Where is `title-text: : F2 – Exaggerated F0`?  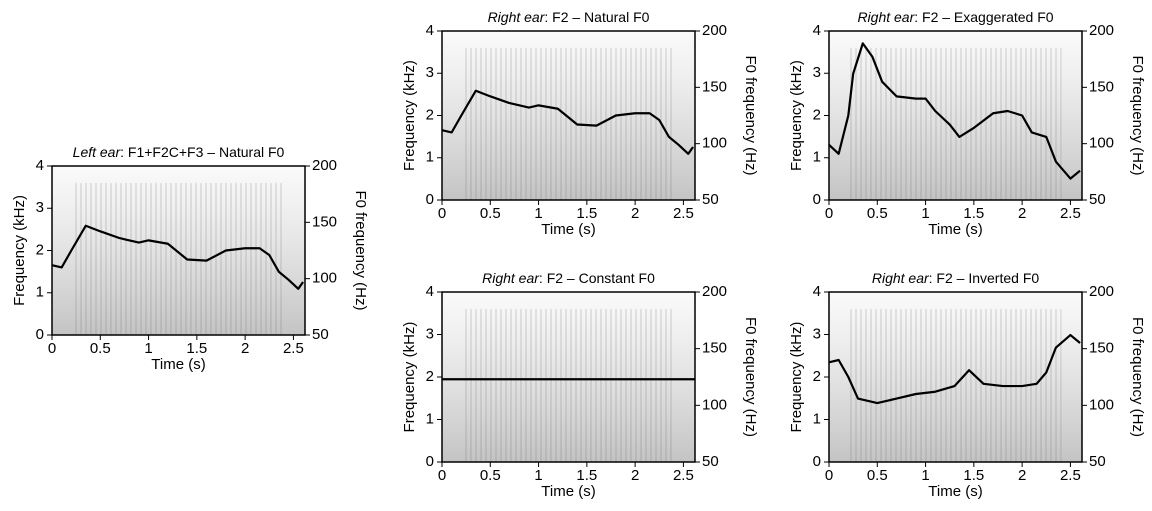 title-text: : F2 – Exaggerated F0 is located at coordinates (984, 17).